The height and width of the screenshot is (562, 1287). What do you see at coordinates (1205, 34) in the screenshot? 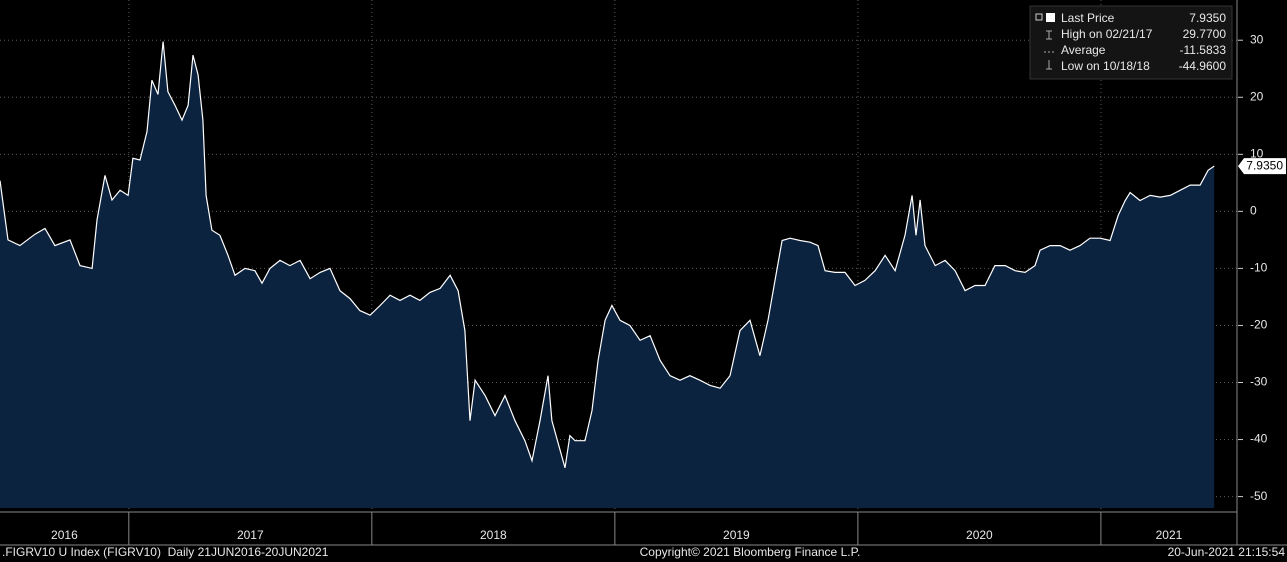
I see `legend-value: 29.7700` at bounding box center [1205, 34].